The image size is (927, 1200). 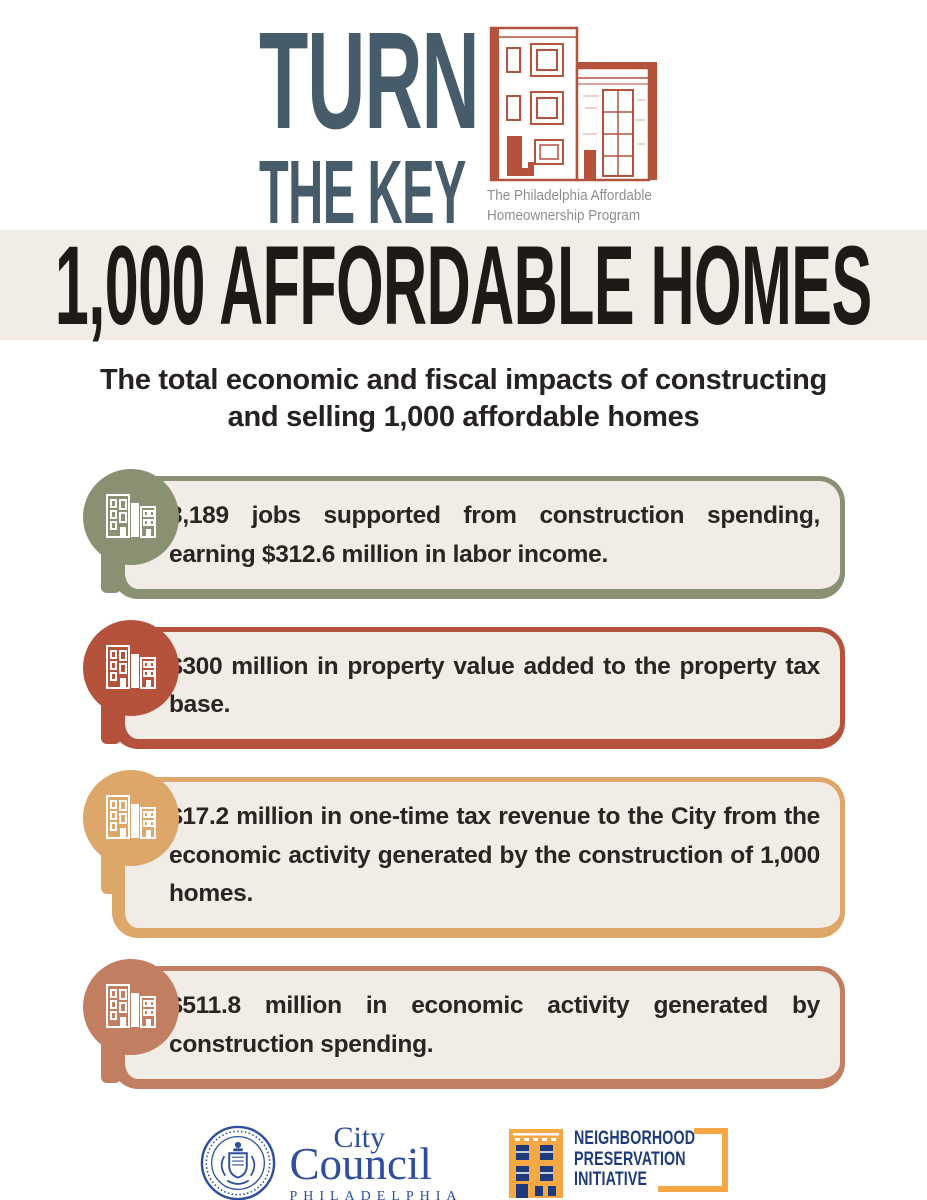 I want to click on logo-title: TURN THE KEY, so click(x=369, y=121).